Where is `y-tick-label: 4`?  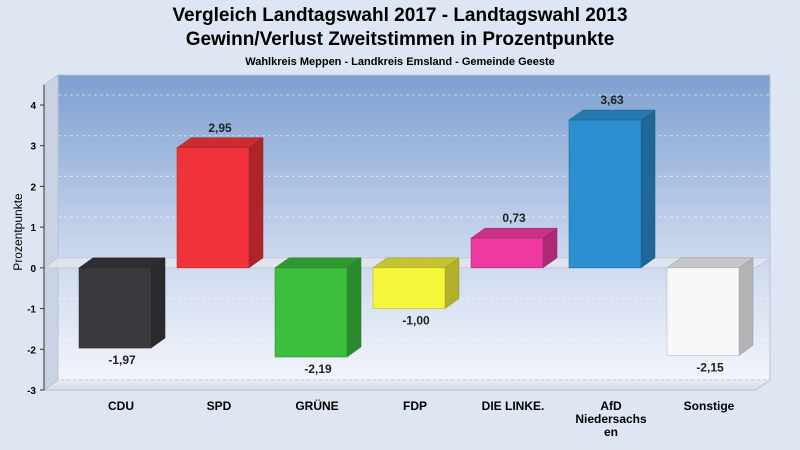 y-tick-label: 4 is located at coordinates (33, 106).